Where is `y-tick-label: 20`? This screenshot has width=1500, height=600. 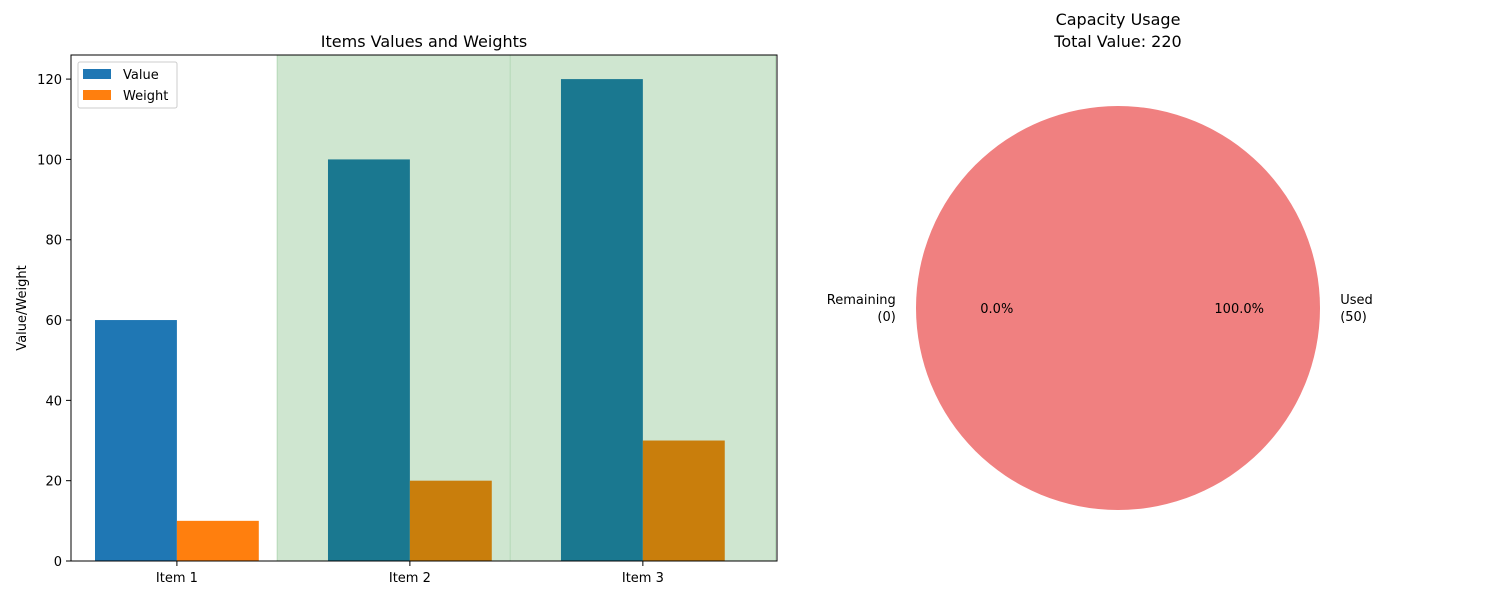 y-tick-label: 20 is located at coordinates (53, 482).